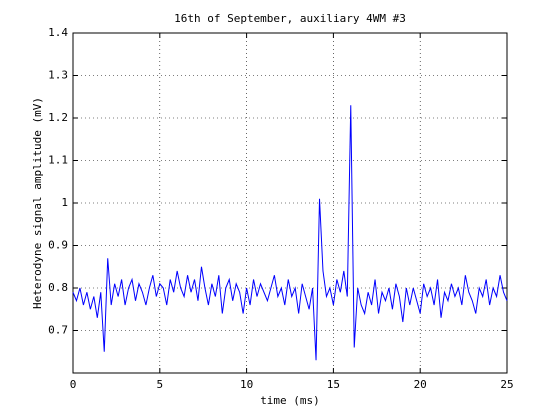 Image resolution: width=560 pixels, height=420 pixels. Describe the element at coordinates (506, 384) in the screenshot. I see `x-tick-label: 25` at that location.